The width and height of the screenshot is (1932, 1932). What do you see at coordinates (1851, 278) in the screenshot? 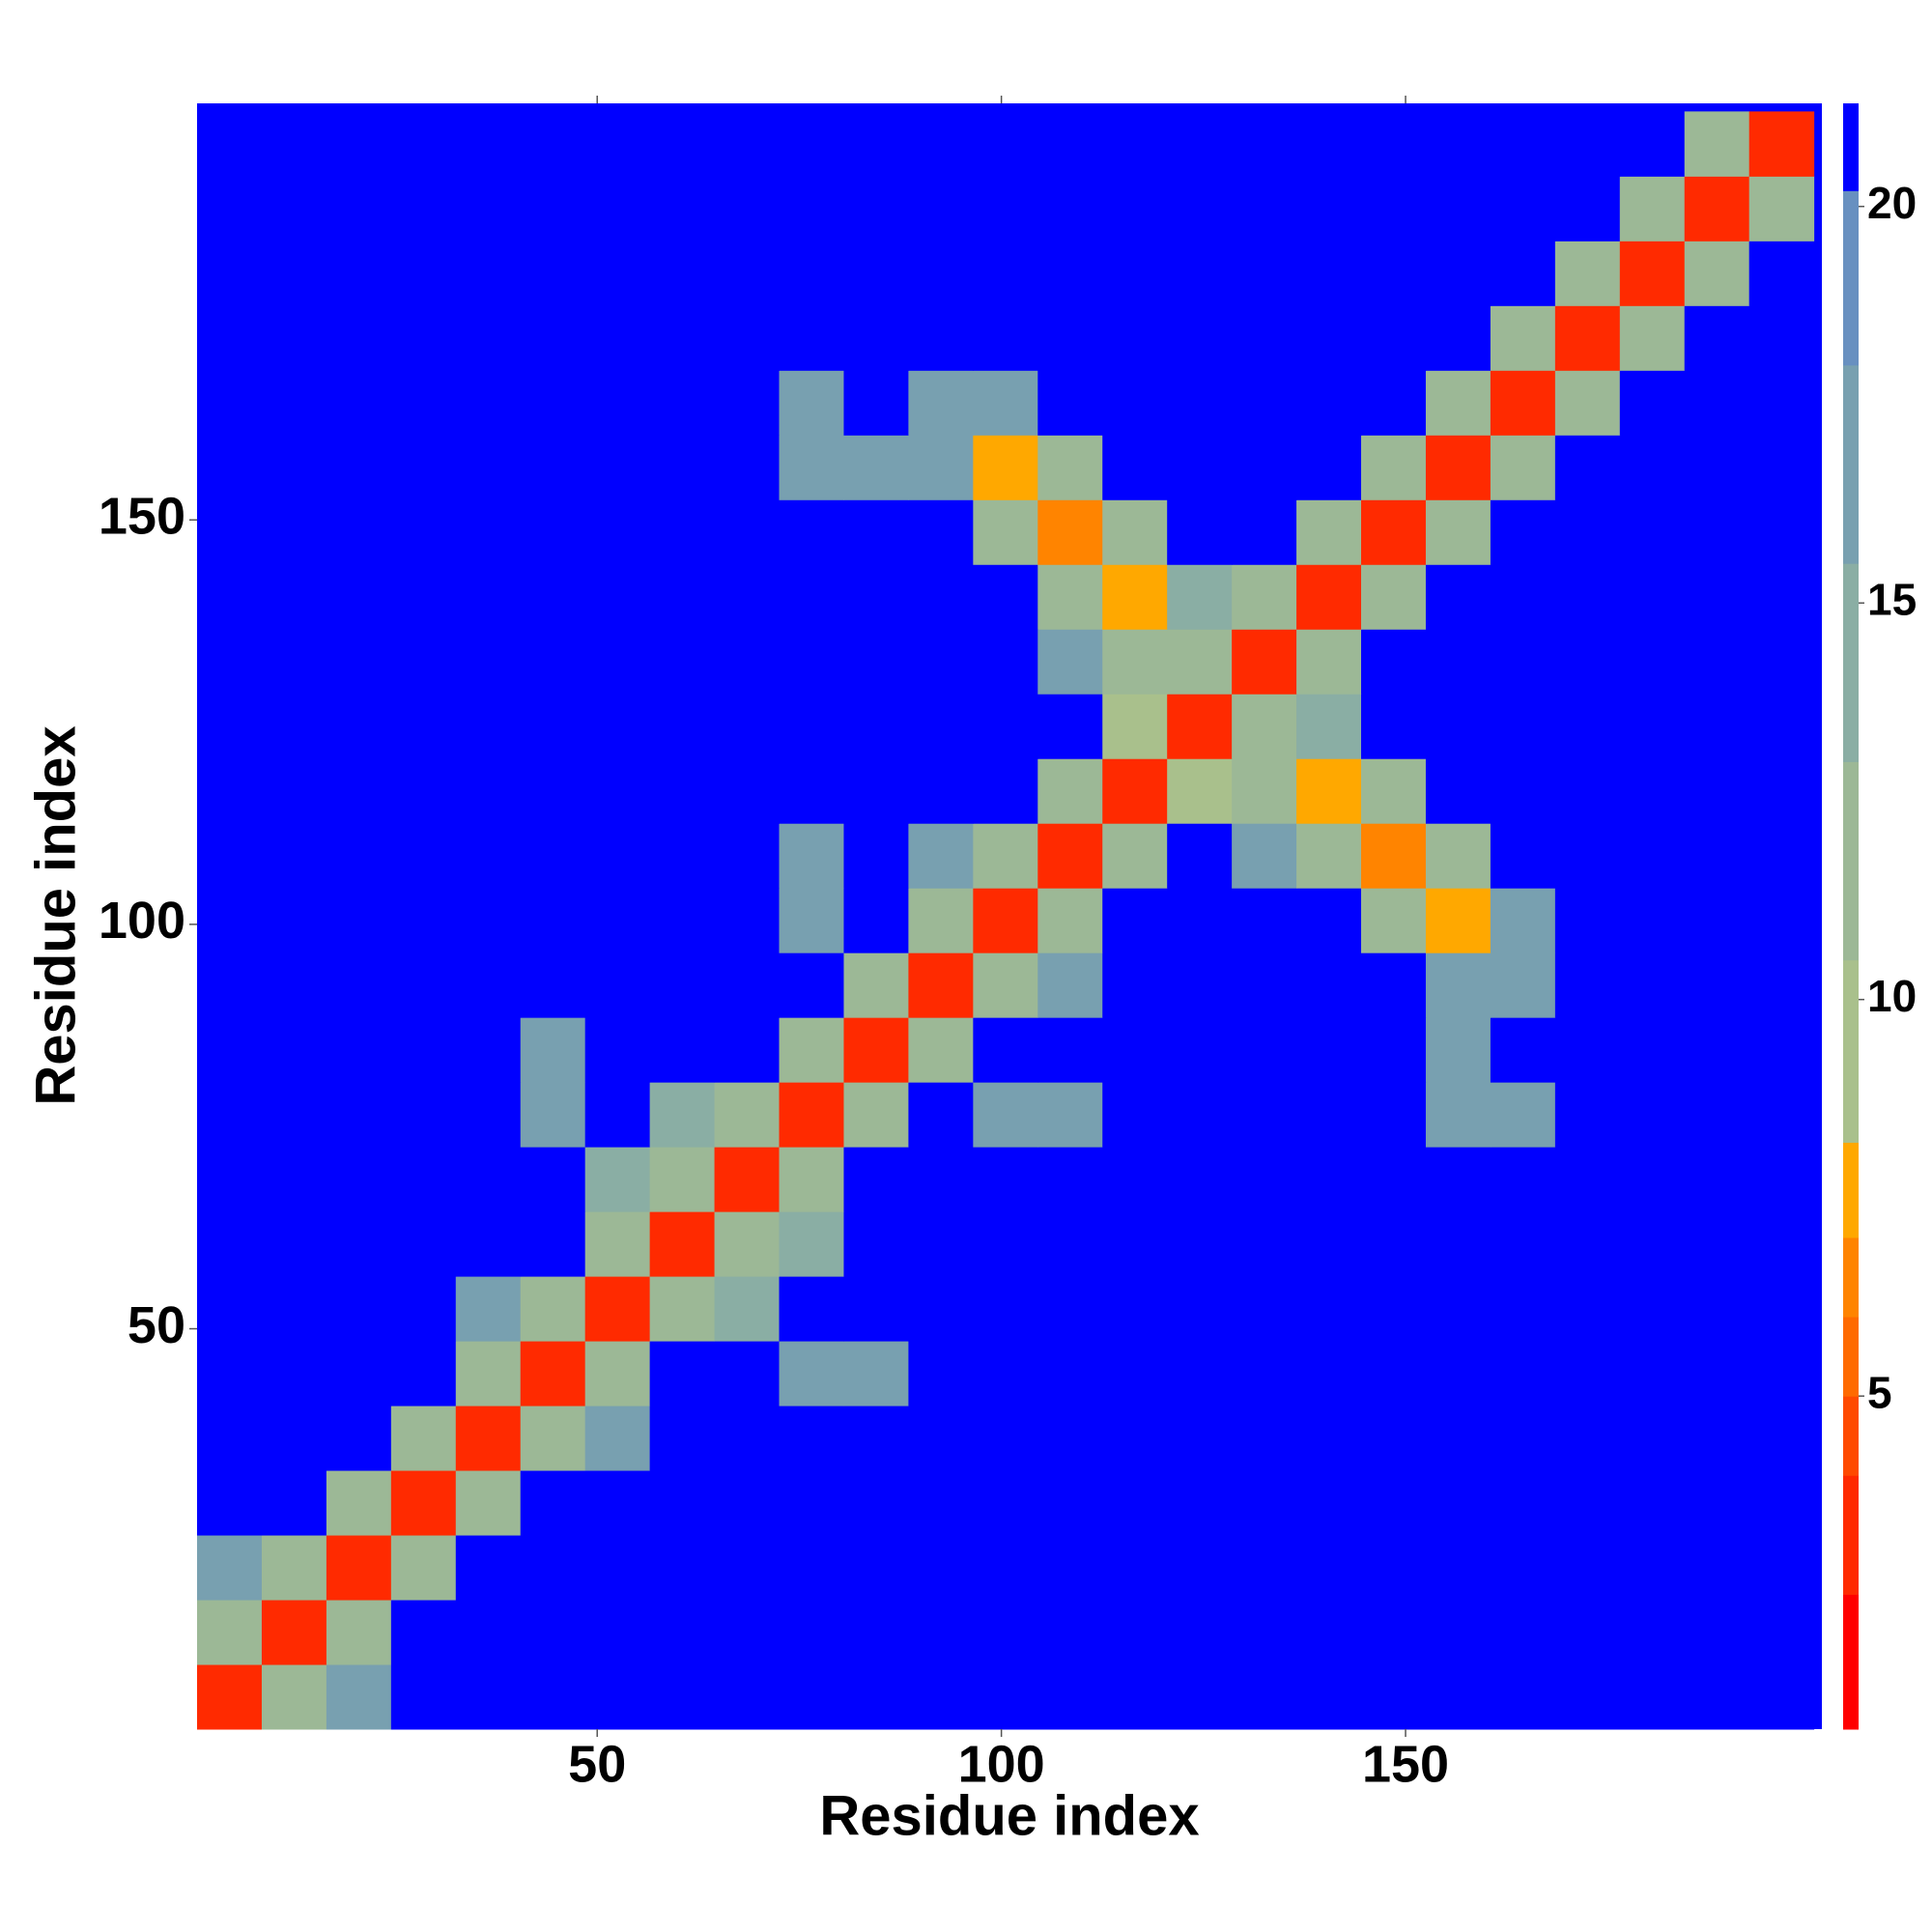
I see `colorbar-band` at bounding box center [1851, 278].